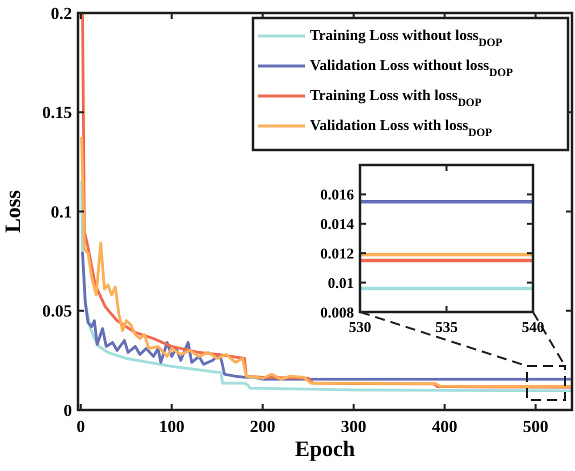 This screenshot has height=471, width=575. I want to click on x-tick-label: 530, so click(360, 328).